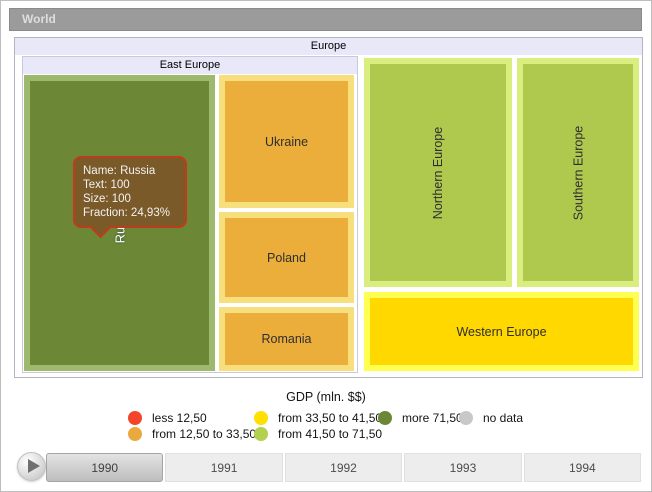  I want to click on legend-item-less: less 12,50, so click(167, 417).